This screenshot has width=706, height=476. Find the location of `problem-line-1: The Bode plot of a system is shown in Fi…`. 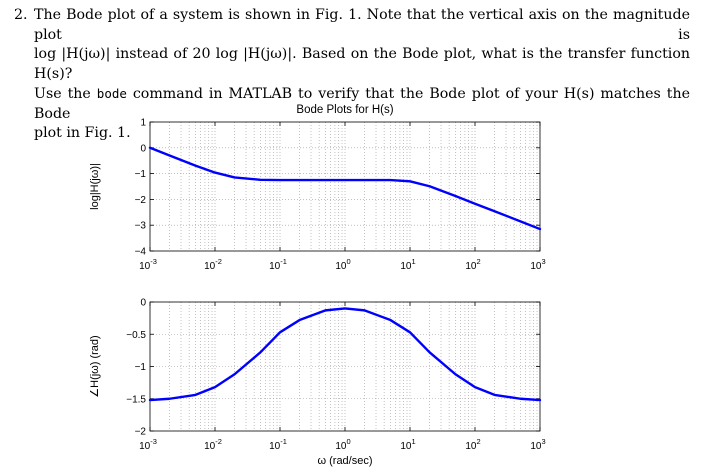

problem-line-1: The Bode plot of a system is shown in Fi… is located at coordinates (362, 25).